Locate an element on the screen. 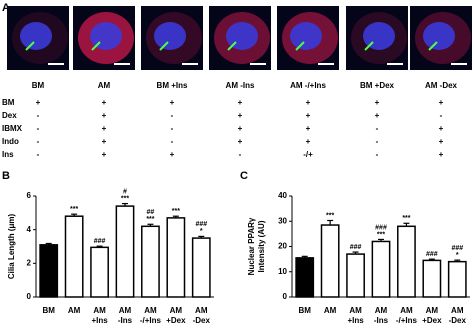 Image resolution: width=474 pixels, height=328 pixels. y-axis-label: Intensity (AU) is located at coordinates (261, 246).